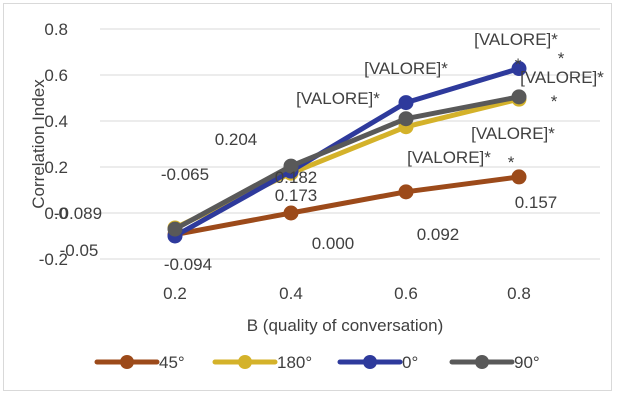 The width and height of the screenshot is (617, 395). I want to click on x-axis-title: B (quality of conversation), so click(345, 325).